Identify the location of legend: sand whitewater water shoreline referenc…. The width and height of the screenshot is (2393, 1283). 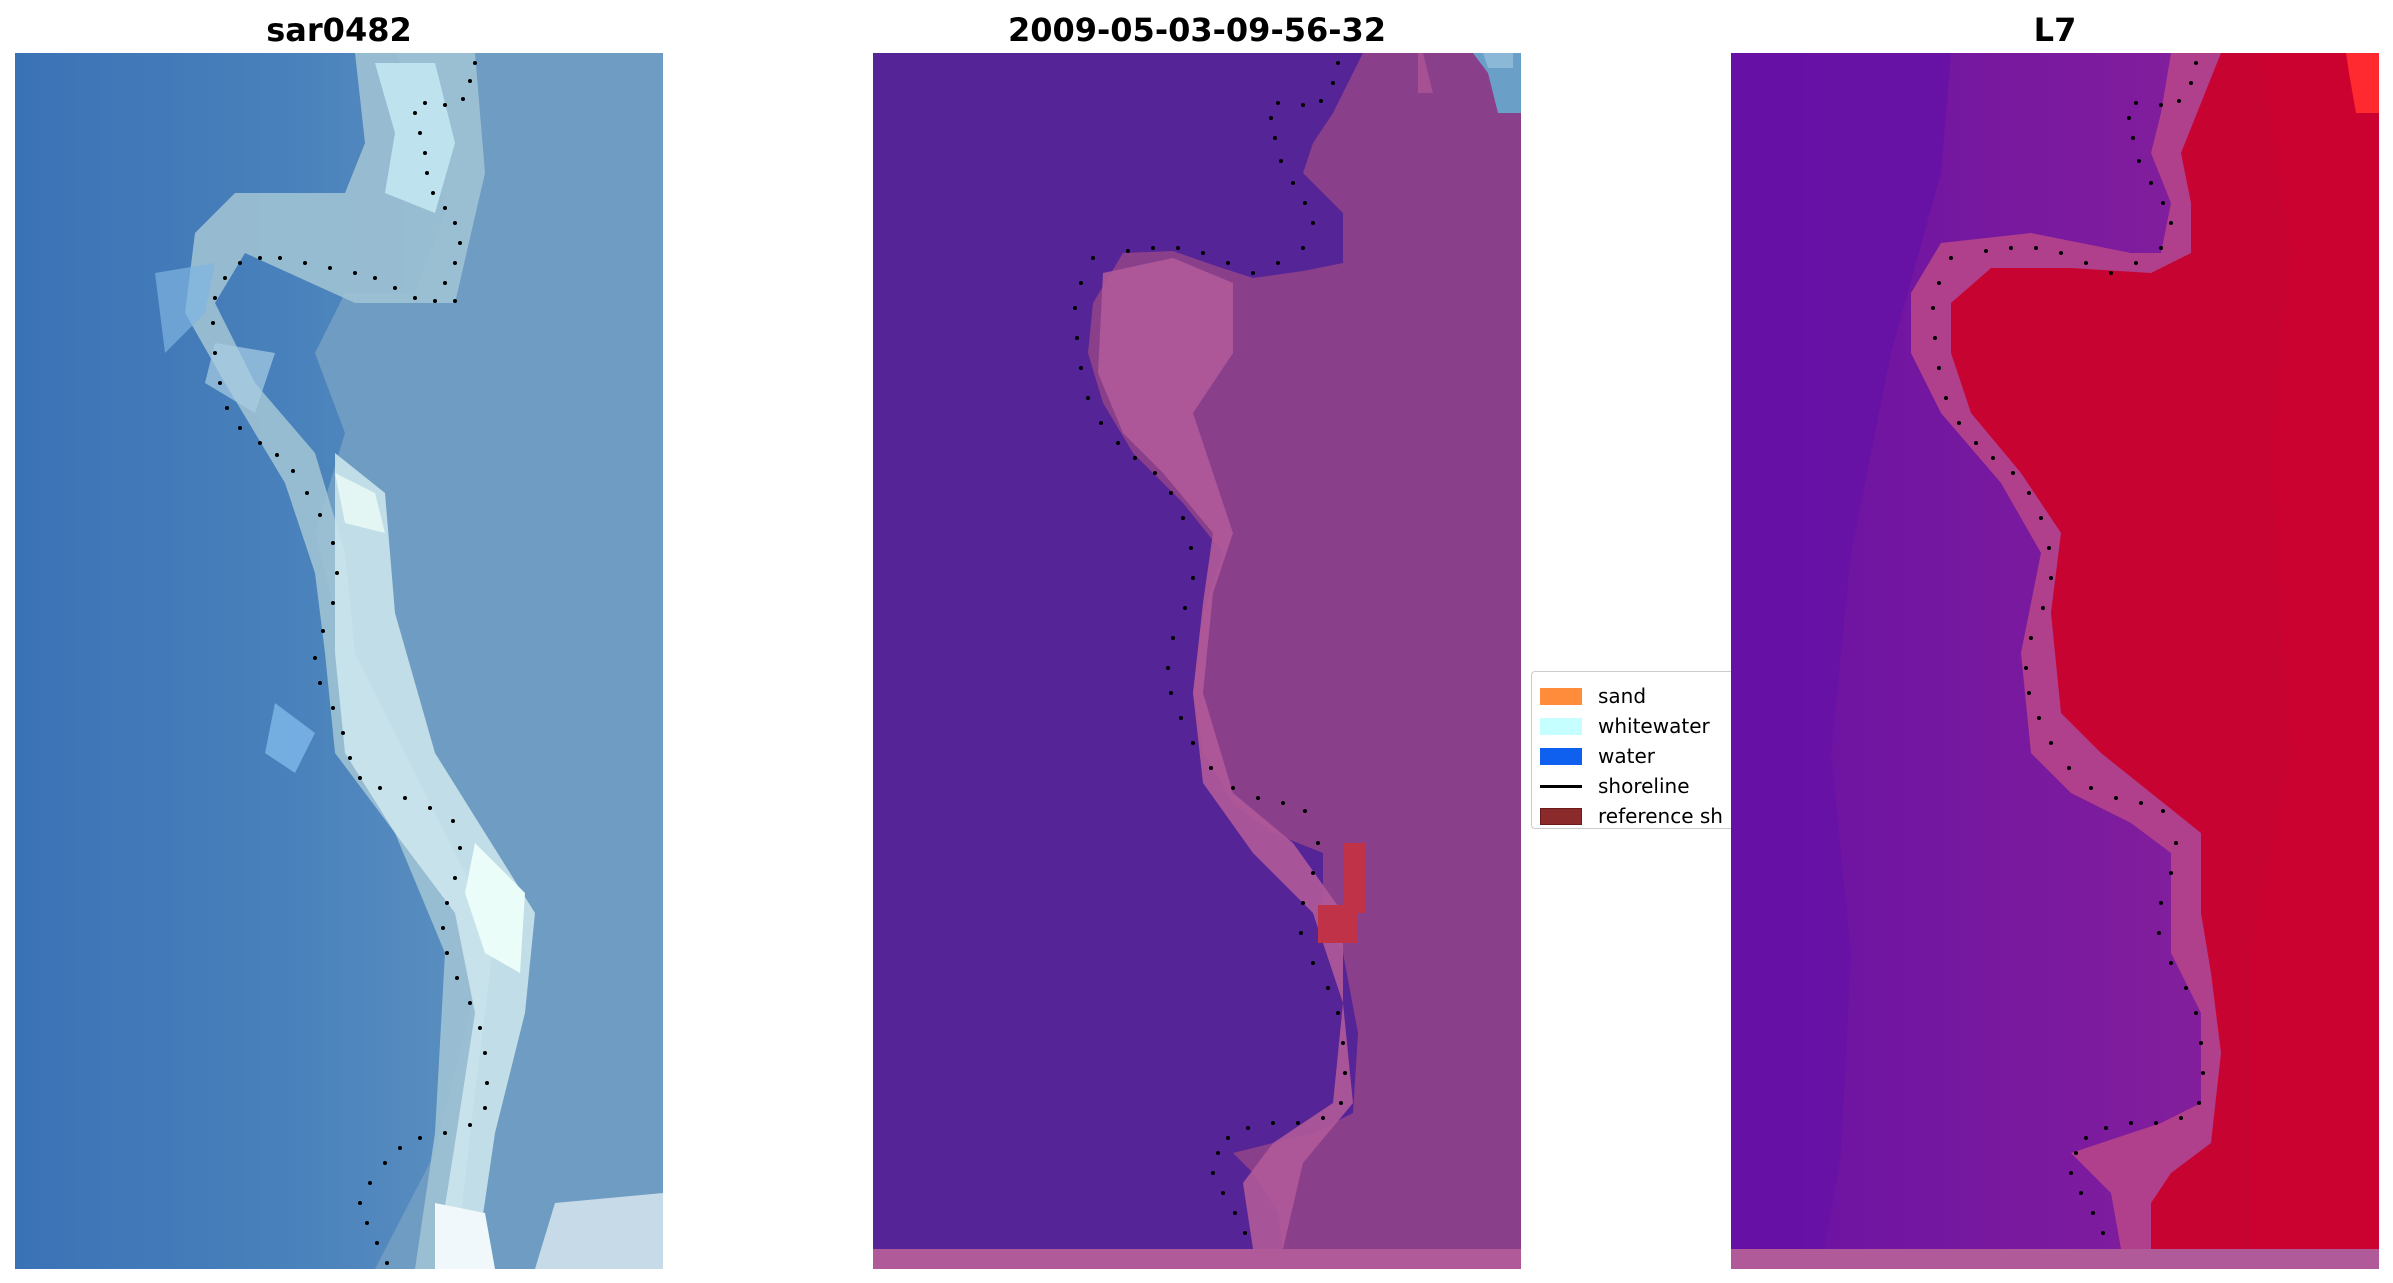
(1631, 750).